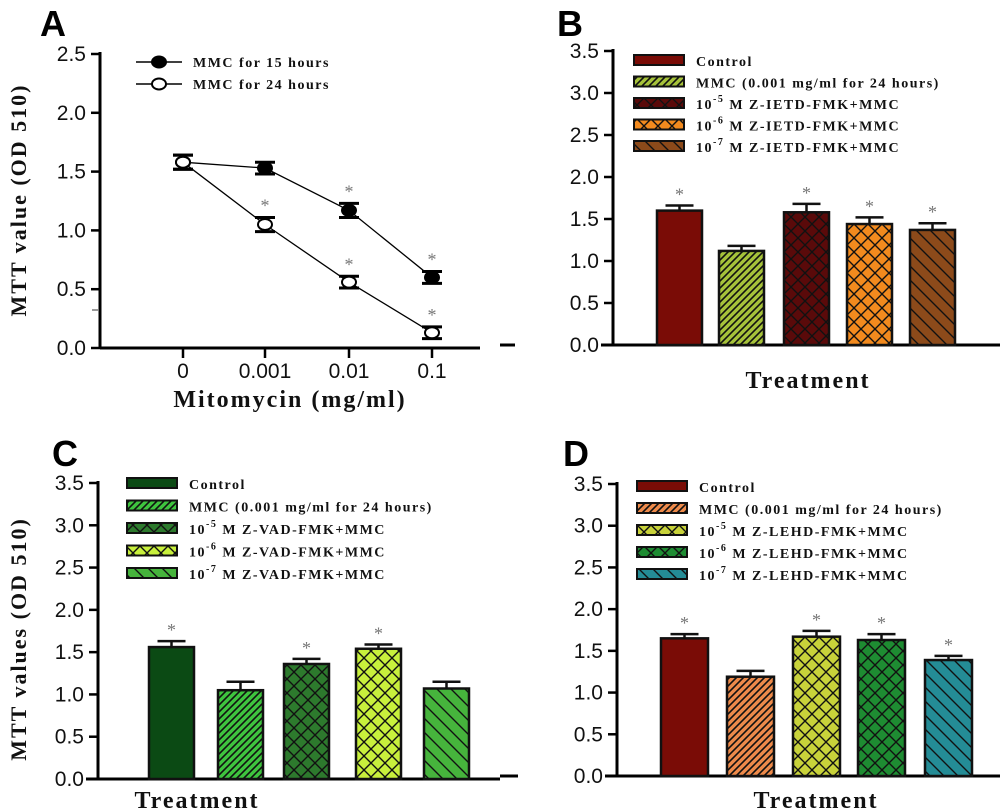 The width and height of the screenshot is (1000, 812). I want to click on legend-label: 10-6 M Z-LEHD-FMK+MMC, so click(804, 552).